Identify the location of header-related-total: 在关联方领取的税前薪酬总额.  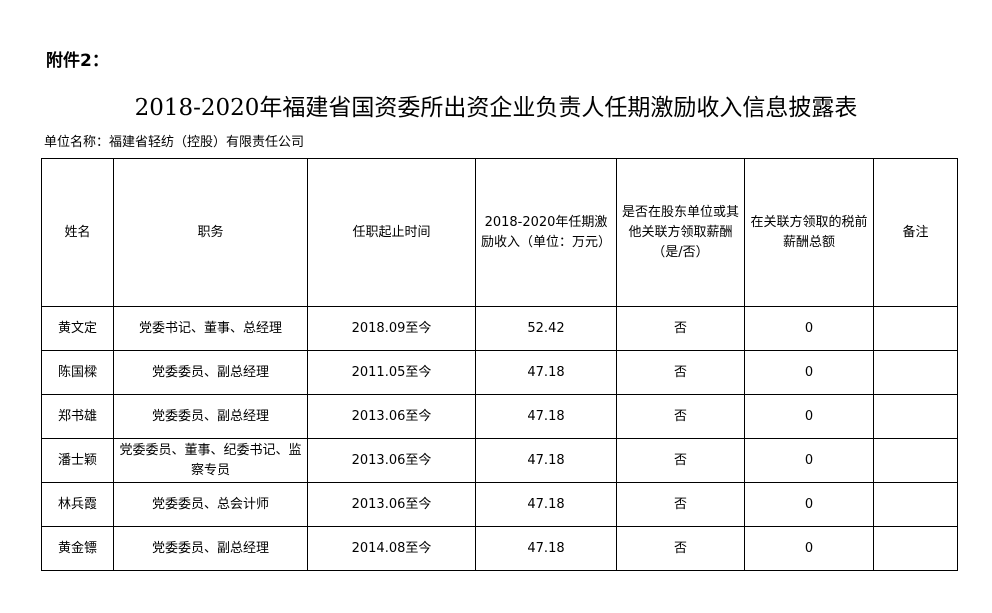
(809, 232).